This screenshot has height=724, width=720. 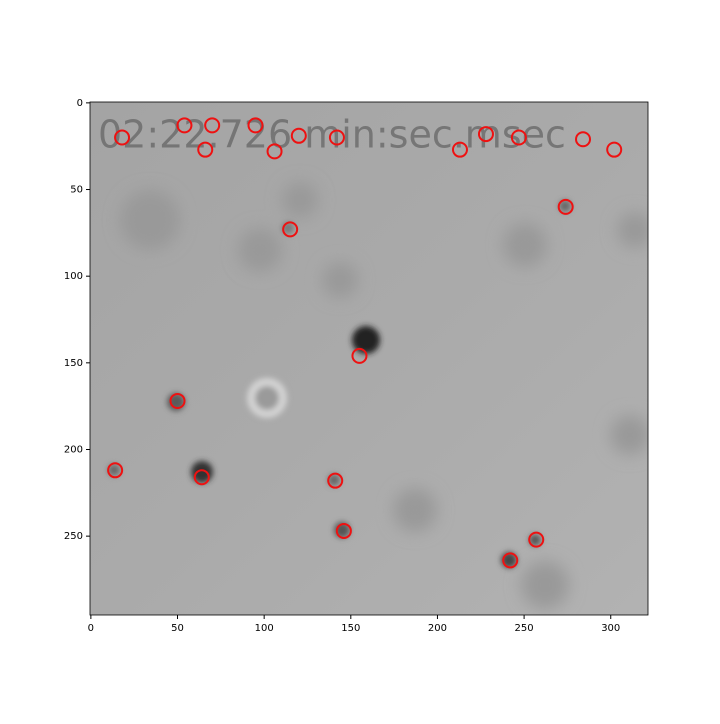 What do you see at coordinates (73, 363) in the screenshot?
I see `y-tick-label: 150` at bounding box center [73, 363].